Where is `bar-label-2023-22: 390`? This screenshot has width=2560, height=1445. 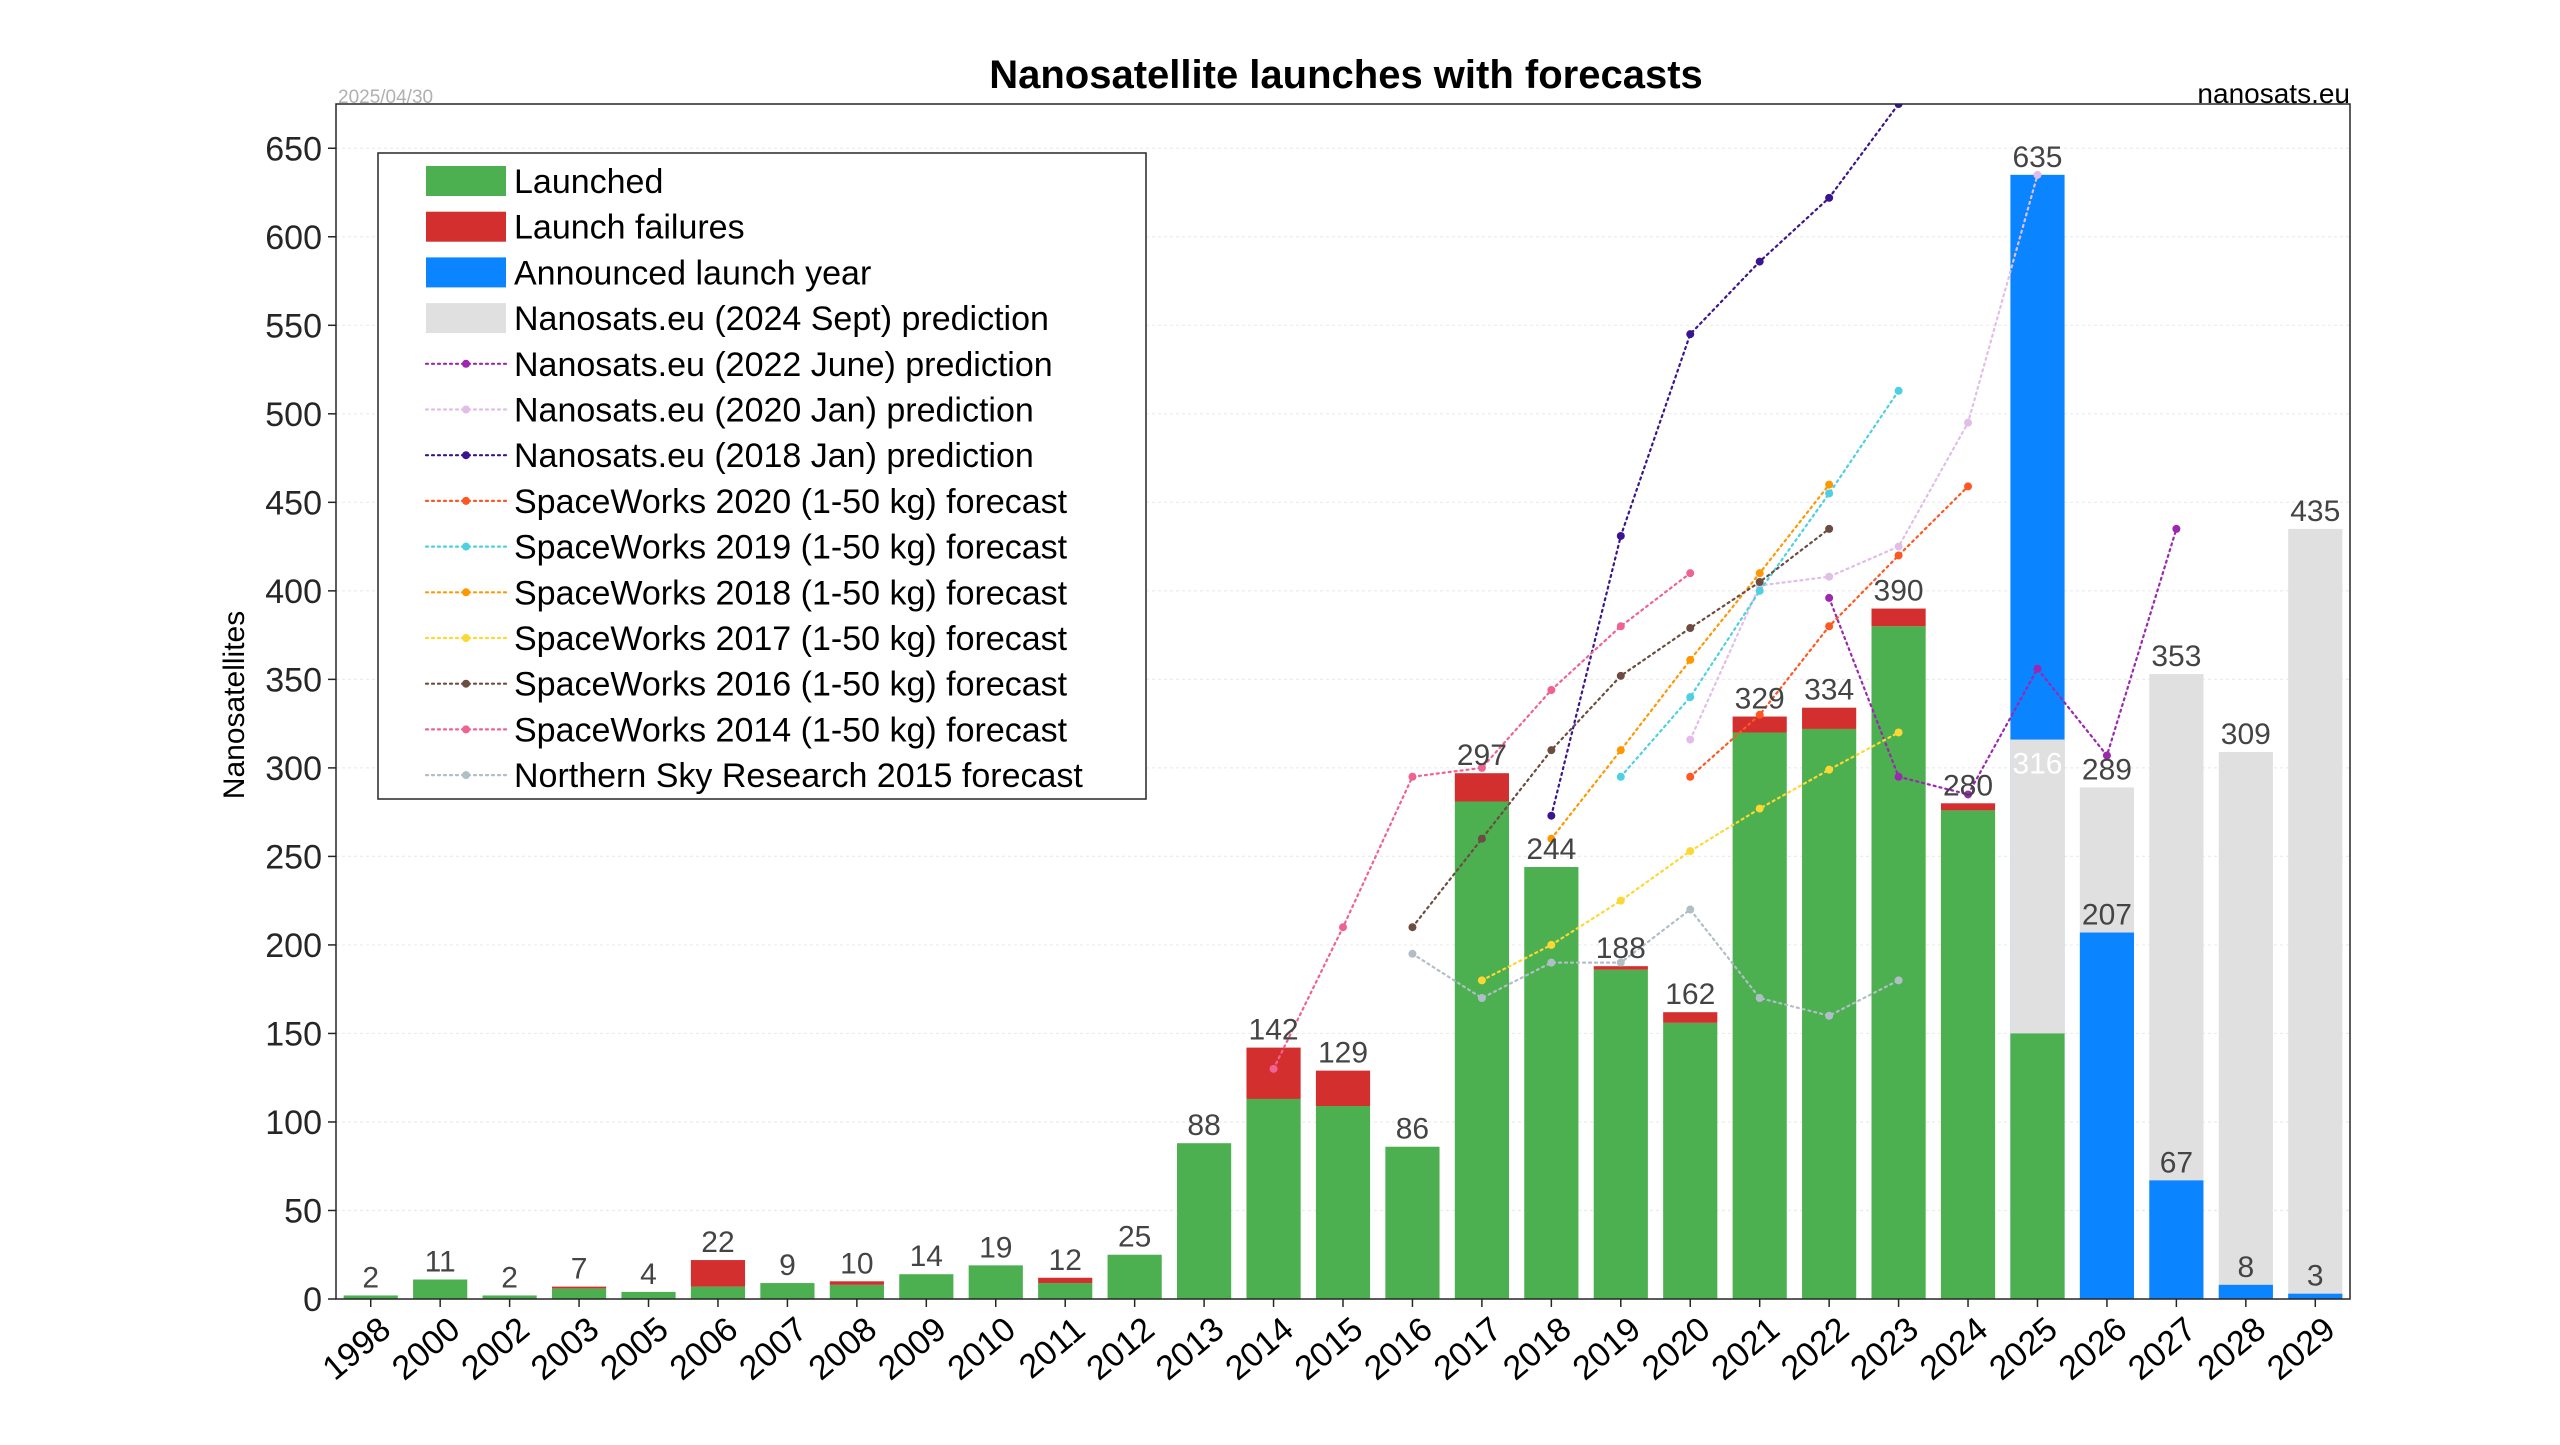
bar-label-2023-22: 390 is located at coordinates (1899, 591).